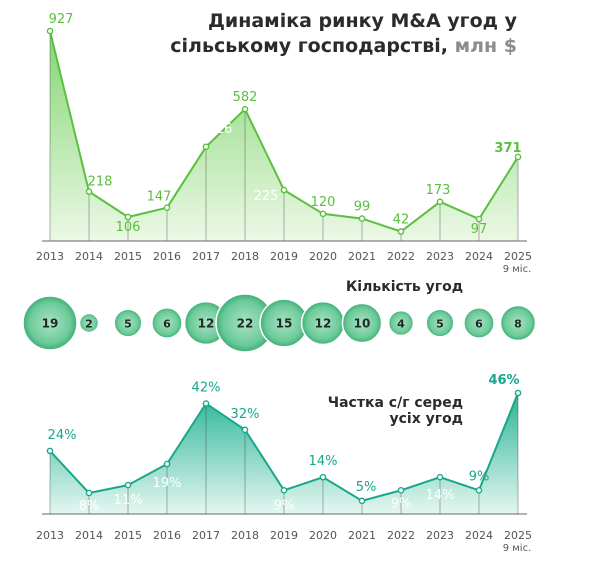  Describe the element at coordinates (323, 256) in the screenshot. I see `value-tick-label: 2020` at that location.